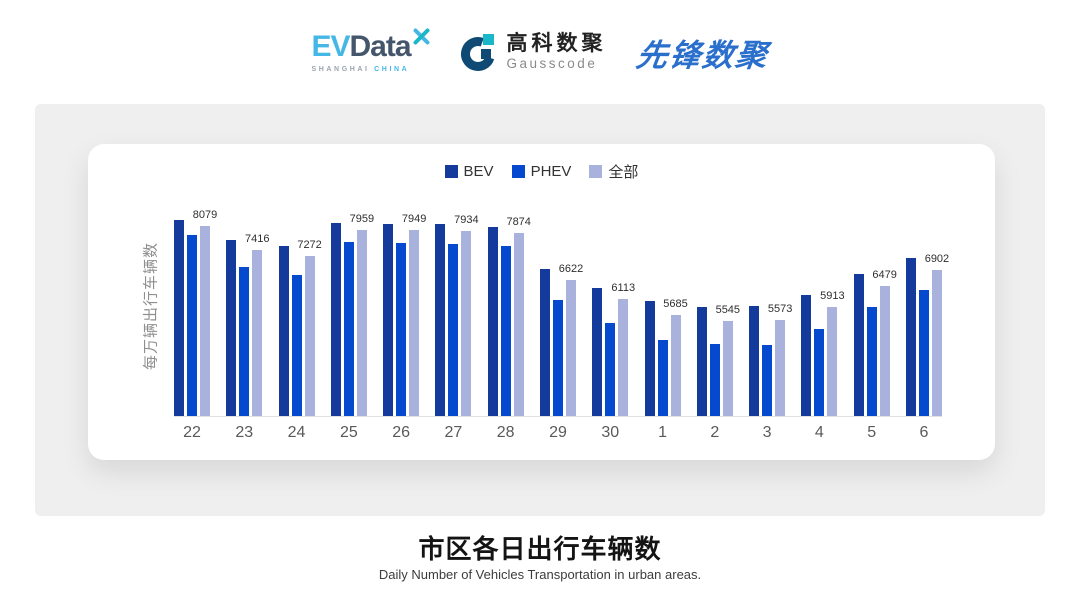  Describe the element at coordinates (780, 309) in the screenshot. I see `bar-value-label: 5573` at that location.